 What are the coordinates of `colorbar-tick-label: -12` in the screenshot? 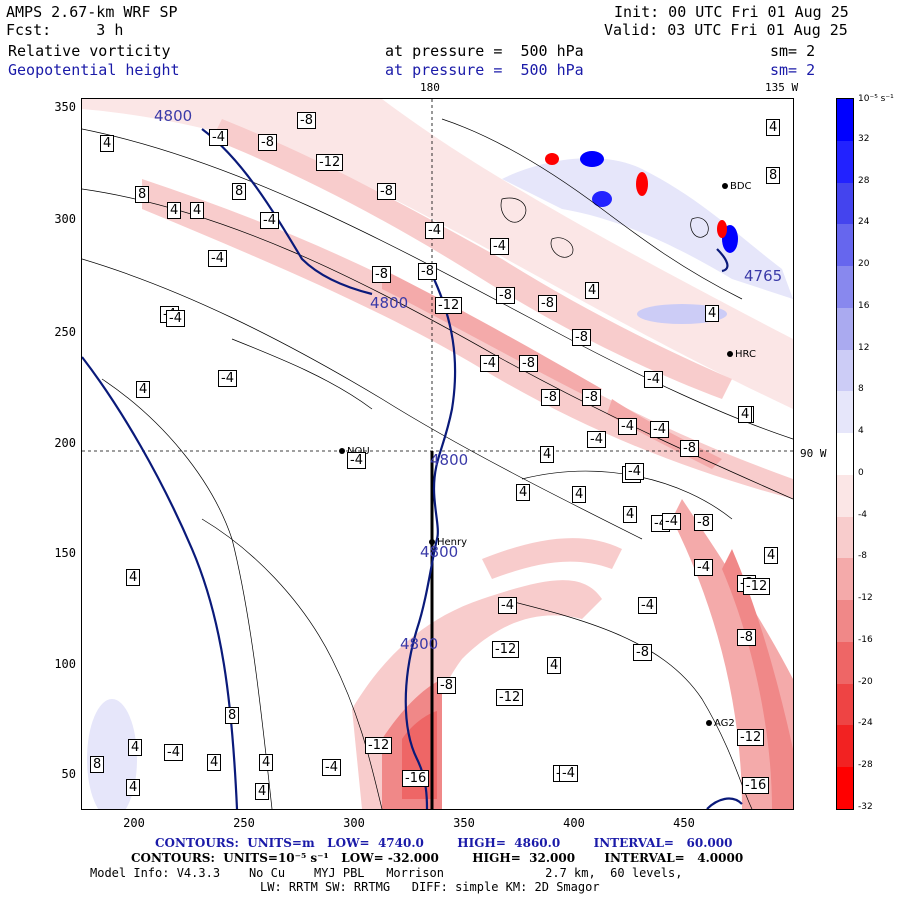 It's located at (865, 598).